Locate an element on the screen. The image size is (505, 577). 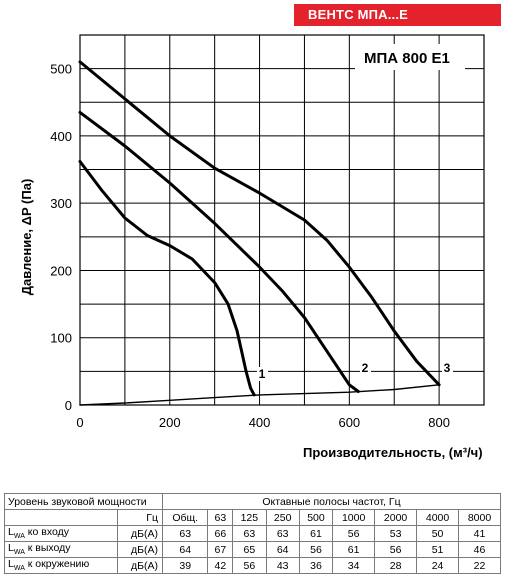
row-label: LWA к выходу is located at coordinates (61, 549).